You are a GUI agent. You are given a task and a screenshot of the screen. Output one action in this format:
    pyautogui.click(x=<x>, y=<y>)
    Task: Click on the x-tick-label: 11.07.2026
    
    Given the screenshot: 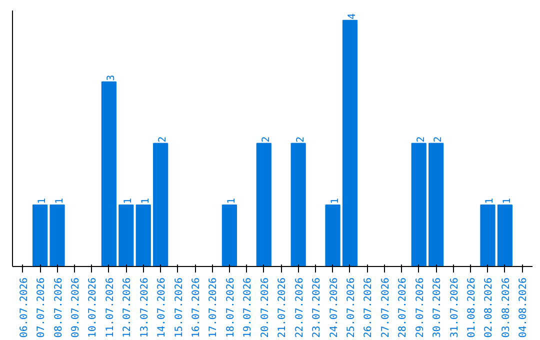 What is the action you would take?
    pyautogui.click(x=110, y=307)
    